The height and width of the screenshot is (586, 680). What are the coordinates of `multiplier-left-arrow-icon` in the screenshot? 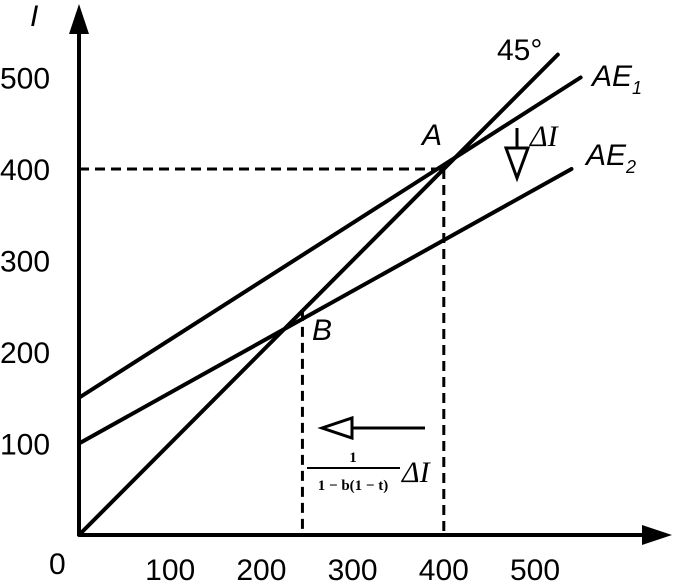 It's located at (335, 428).